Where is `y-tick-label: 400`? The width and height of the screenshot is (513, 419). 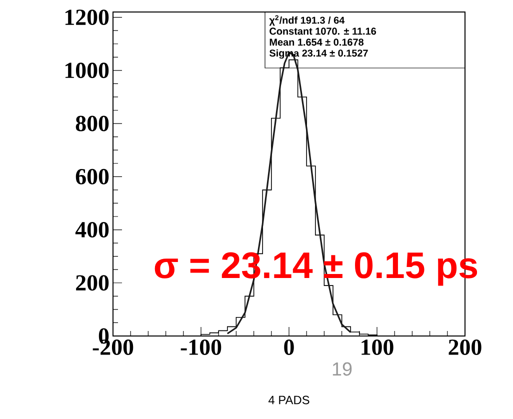
y-tick-label: 400 is located at coordinates (92, 230).